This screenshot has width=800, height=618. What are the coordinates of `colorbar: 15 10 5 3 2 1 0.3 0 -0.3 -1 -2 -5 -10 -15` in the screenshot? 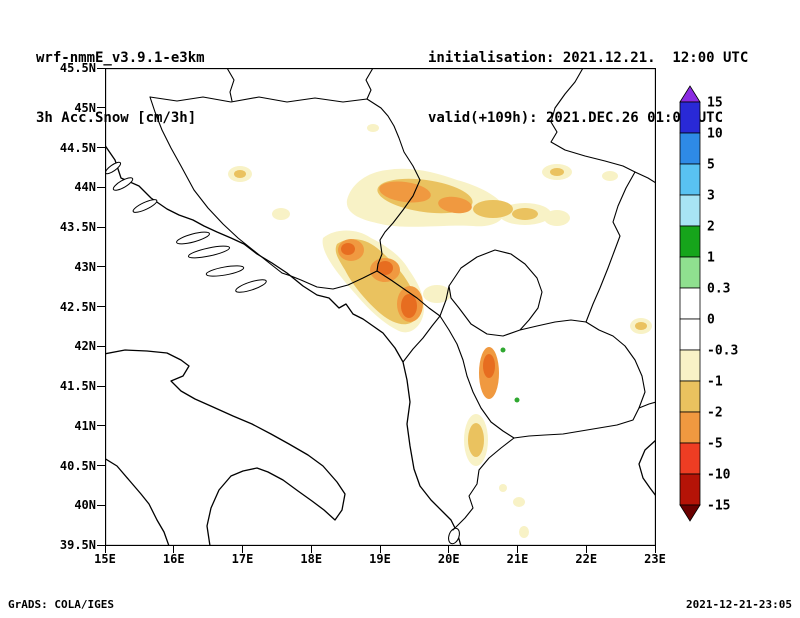 It's located at (708, 303).